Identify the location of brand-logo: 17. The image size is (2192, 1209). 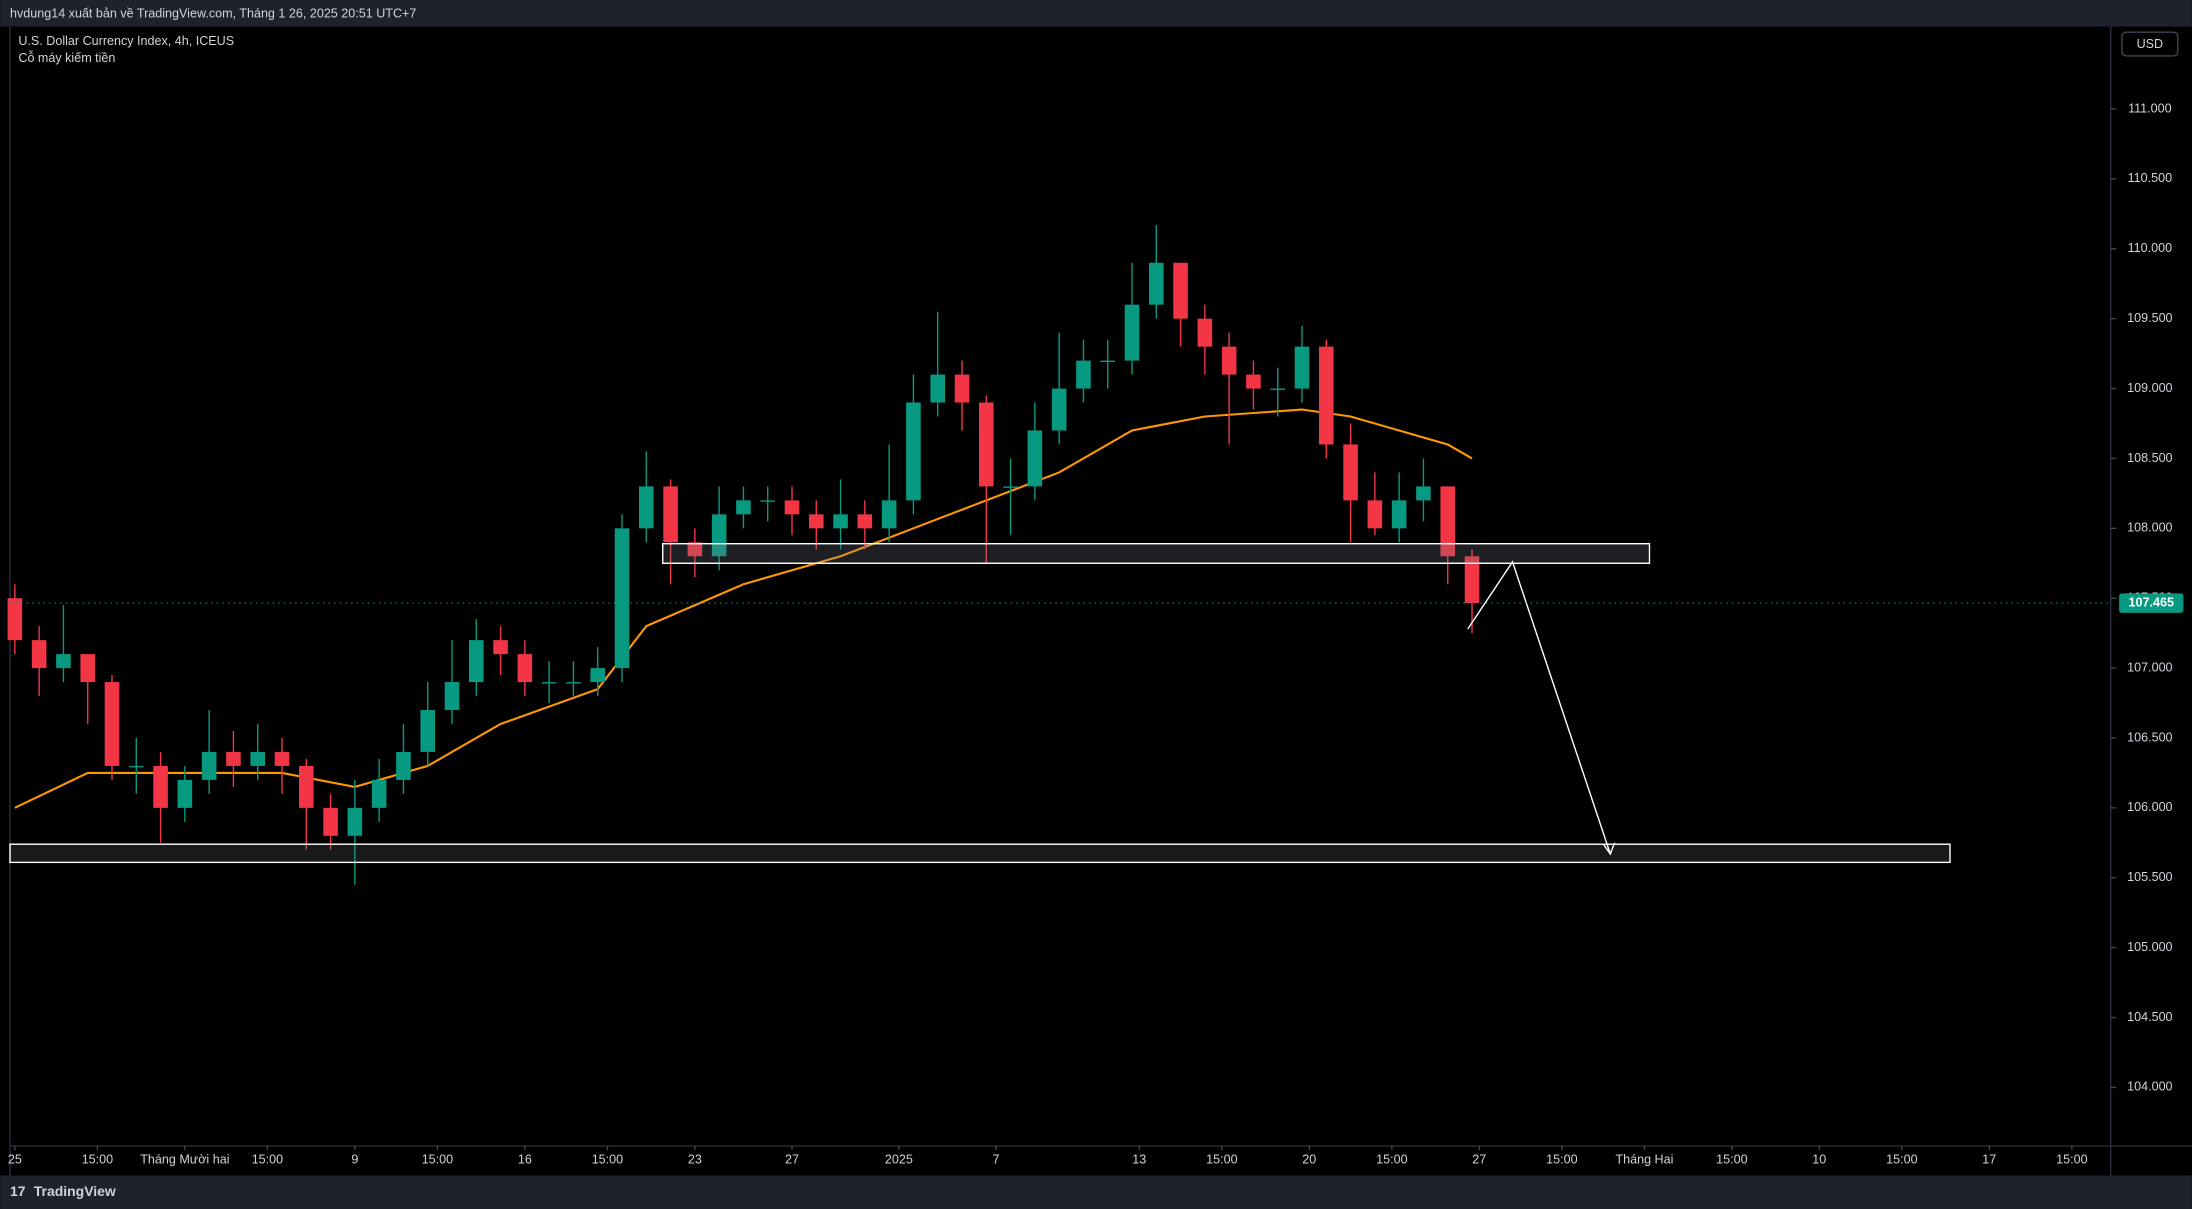
(18, 1191).